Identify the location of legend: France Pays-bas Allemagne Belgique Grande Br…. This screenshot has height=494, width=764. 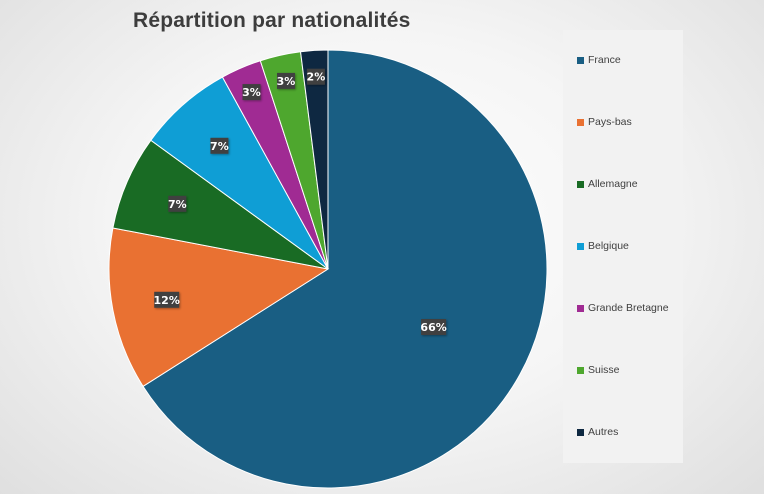
(623, 246).